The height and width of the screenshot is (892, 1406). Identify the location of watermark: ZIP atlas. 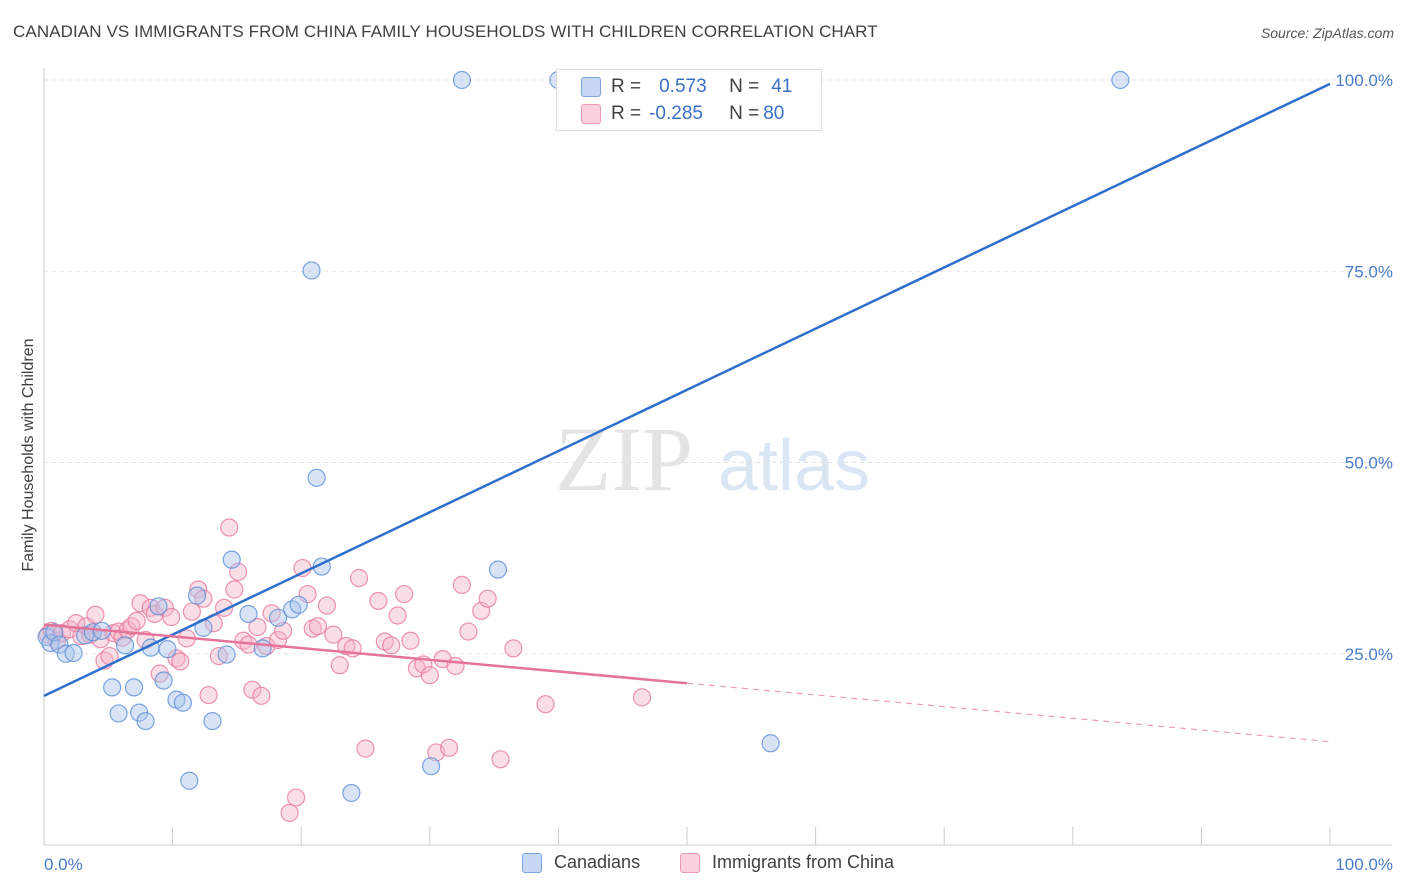
(712, 459).